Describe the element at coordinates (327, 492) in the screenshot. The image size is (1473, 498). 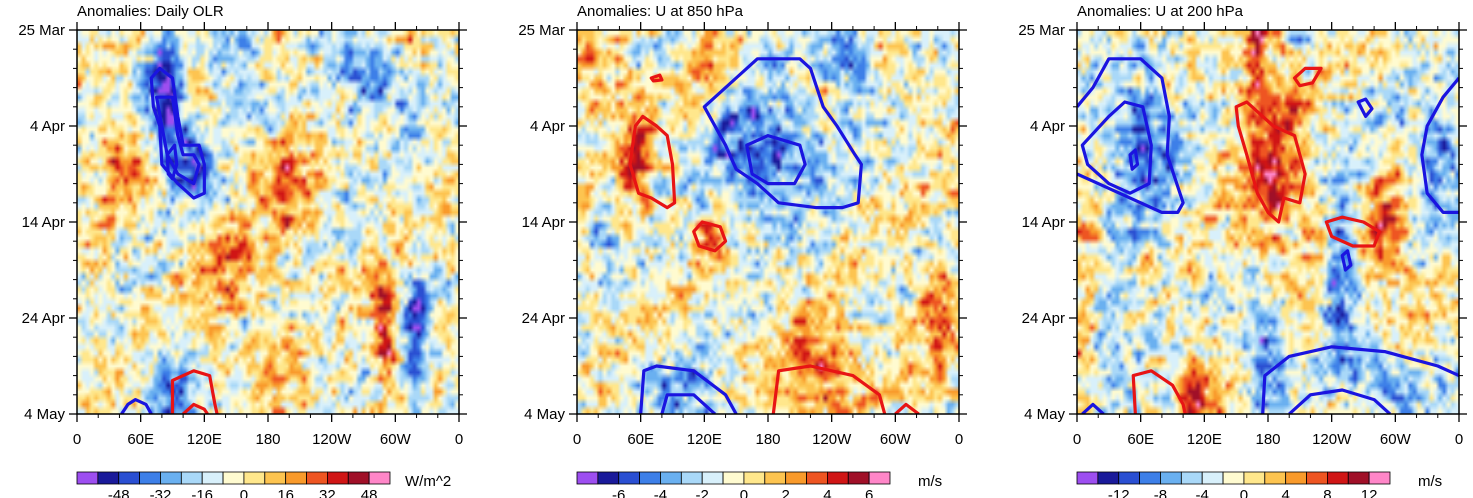
I see `colorbar-label: 32` at that location.